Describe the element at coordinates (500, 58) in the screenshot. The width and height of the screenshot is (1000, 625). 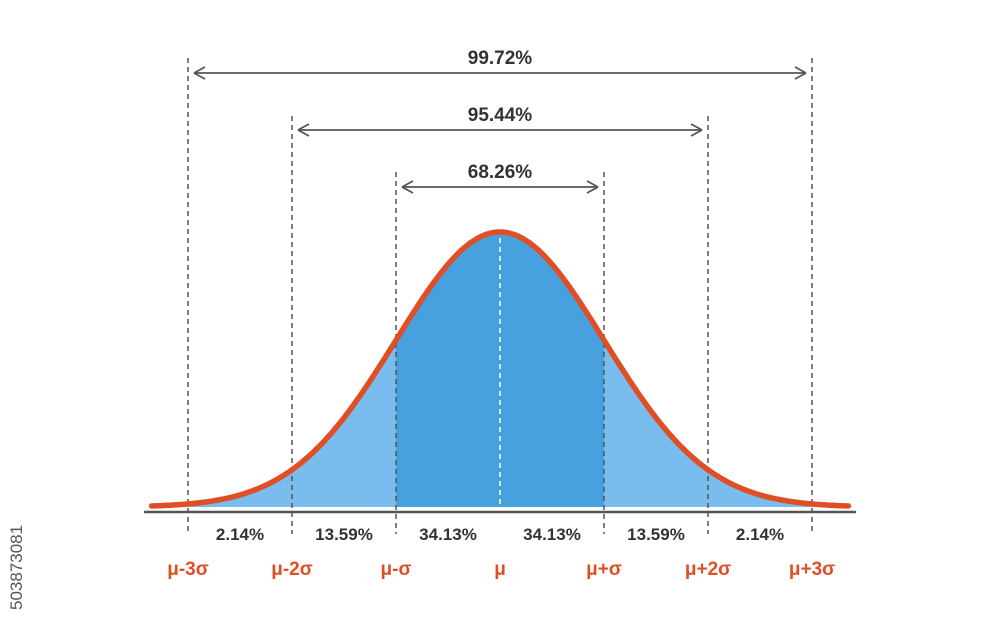
I see `range-percent-label: 99.72%` at that location.